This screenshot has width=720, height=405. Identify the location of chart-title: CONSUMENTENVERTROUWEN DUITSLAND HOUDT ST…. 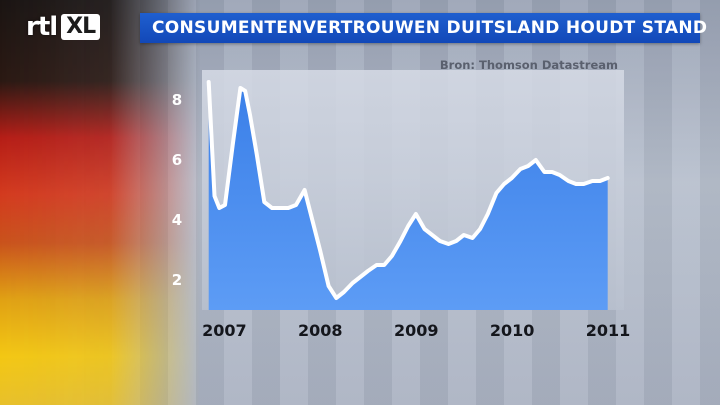
(430, 28).